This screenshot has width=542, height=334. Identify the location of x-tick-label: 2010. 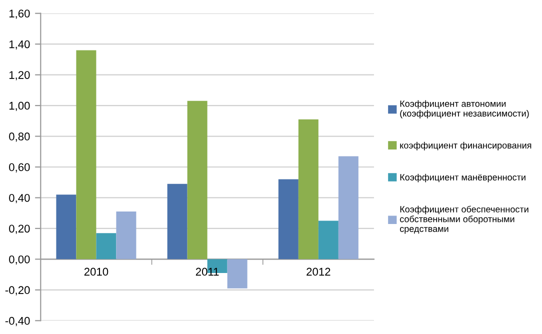
(96, 272).